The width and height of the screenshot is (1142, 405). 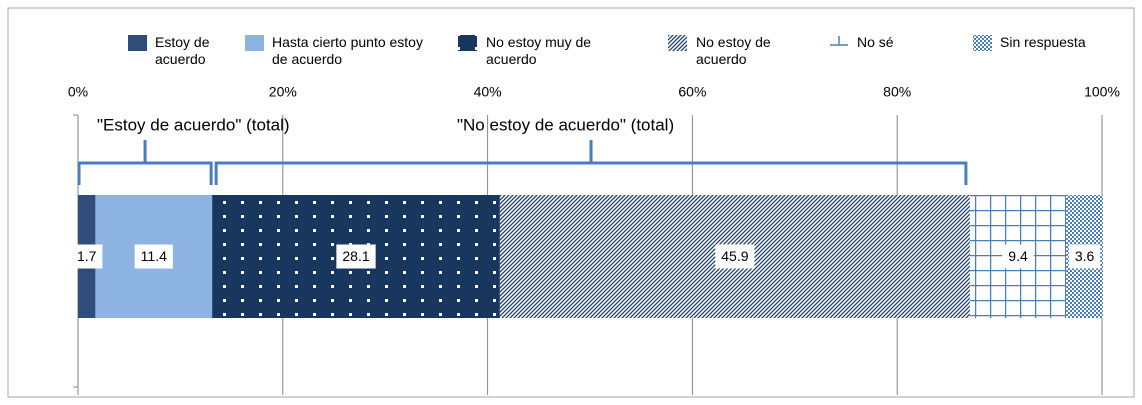 I want to click on x-tick-label: 0%, so click(x=78, y=92).